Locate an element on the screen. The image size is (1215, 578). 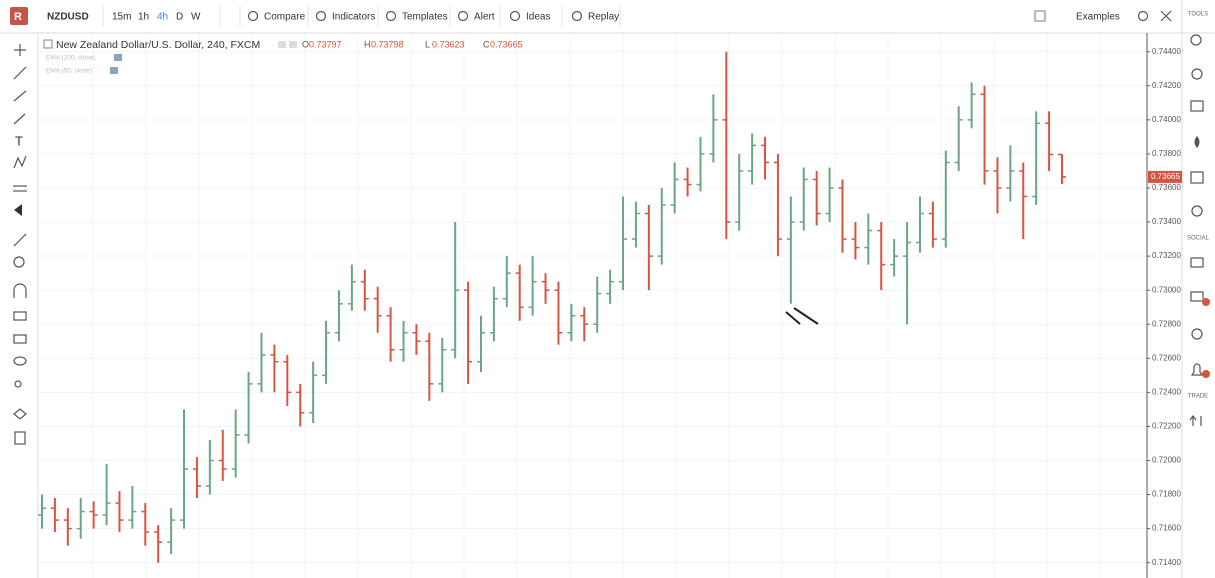
y-tick-label: 0.73200 is located at coordinates (1166, 255).